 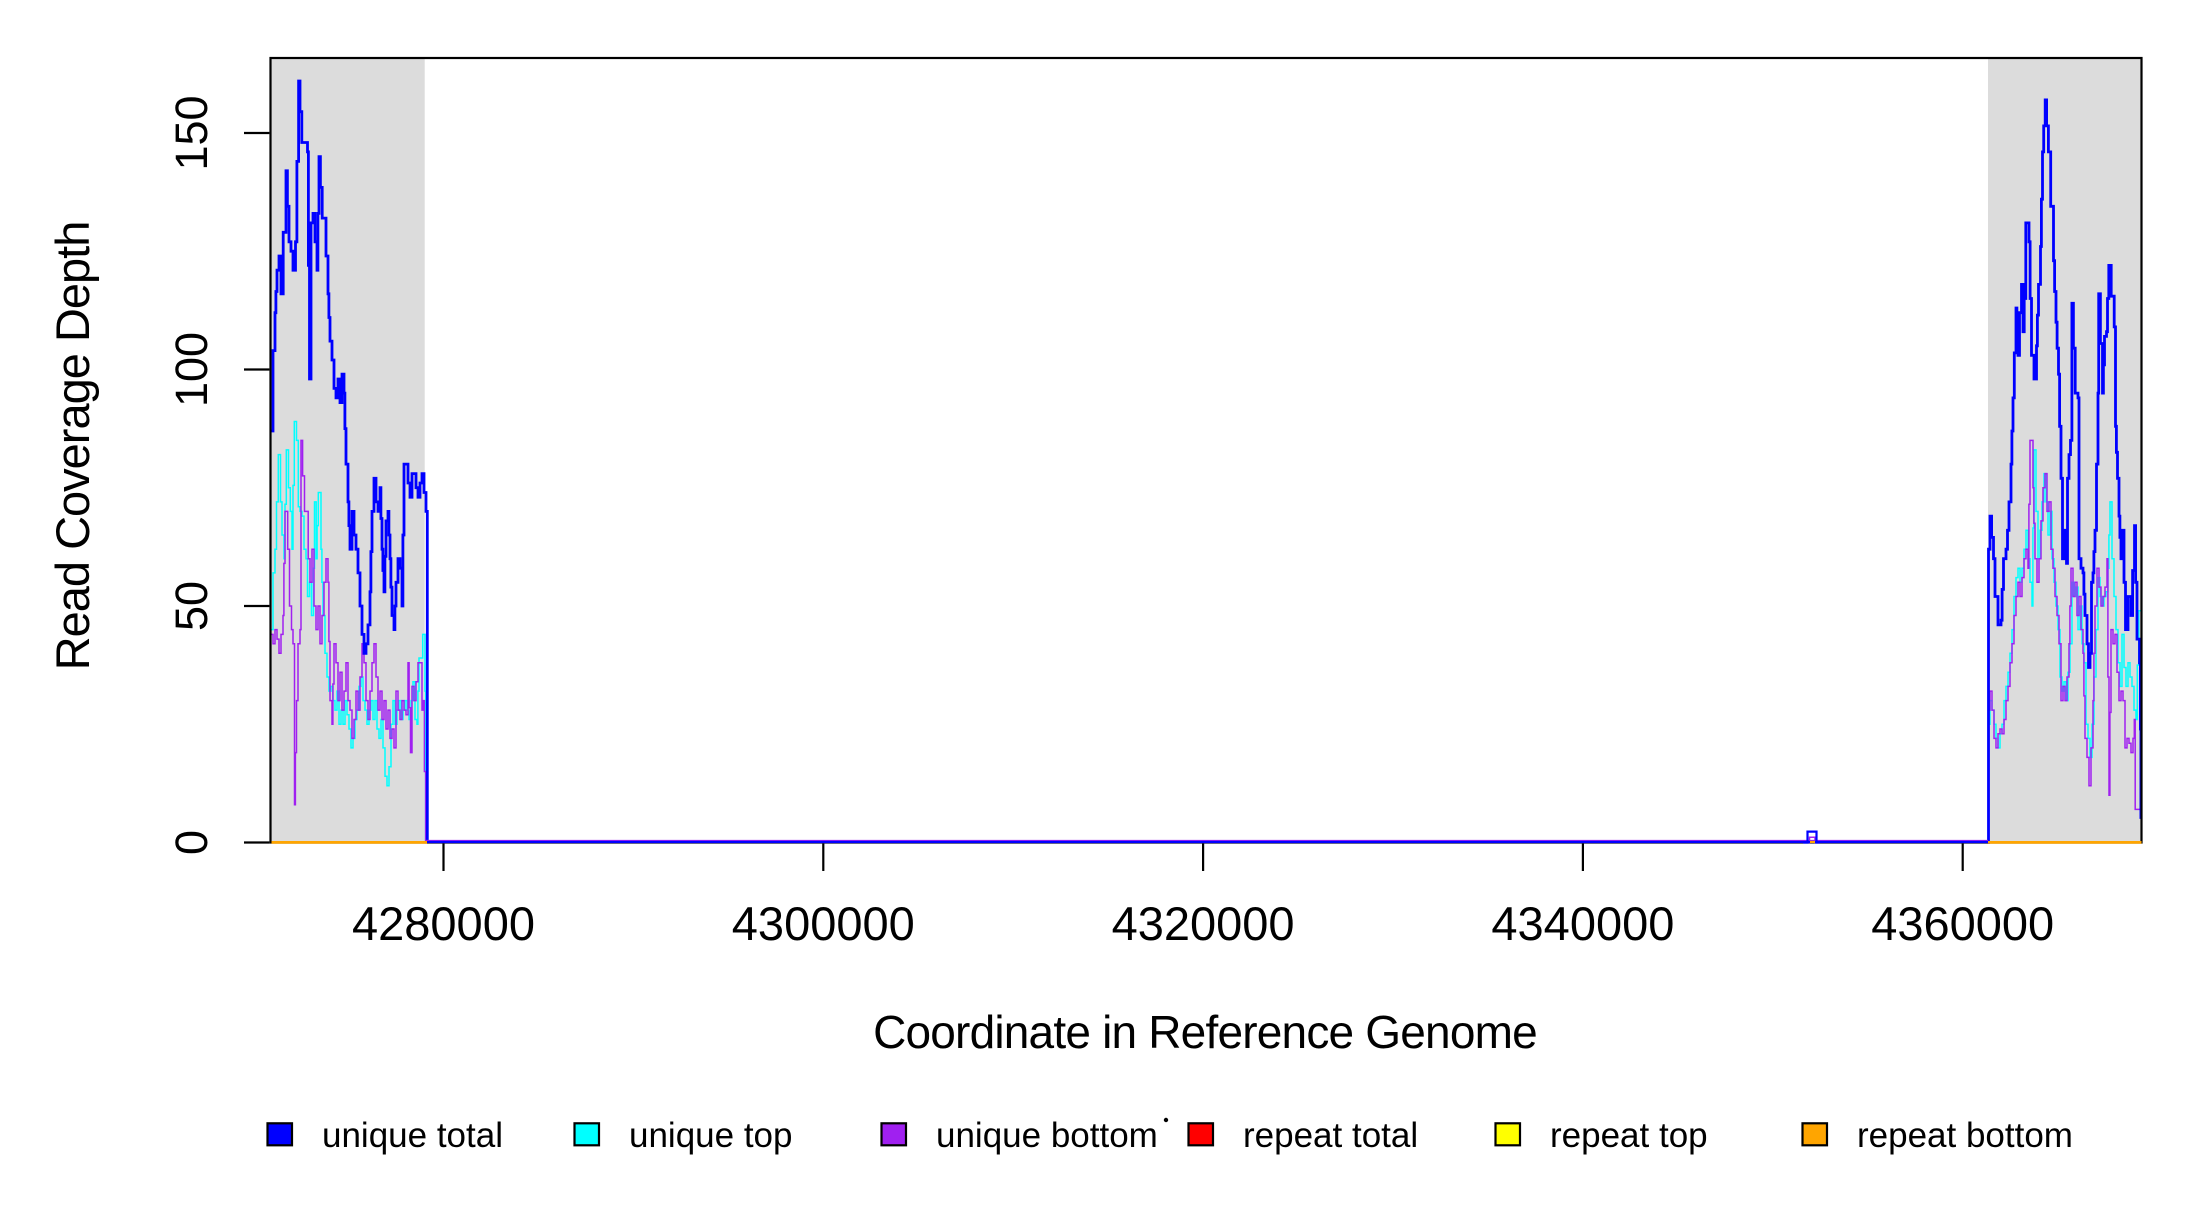 I want to click on svg-text: repeat total, so click(x=1330, y=1135).